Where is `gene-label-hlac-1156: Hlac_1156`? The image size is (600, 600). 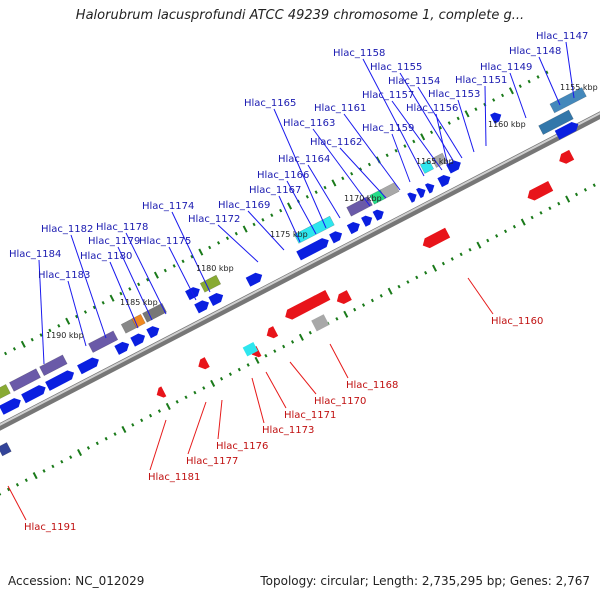
gene-label-hlac-1156: Hlac_1156 is located at coordinates (432, 108).